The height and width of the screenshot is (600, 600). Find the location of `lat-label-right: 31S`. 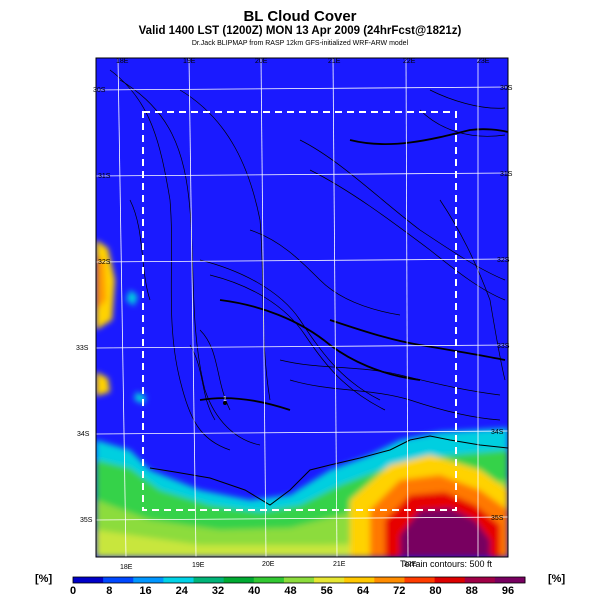

lat-label-right: 31S is located at coordinates (506, 174).